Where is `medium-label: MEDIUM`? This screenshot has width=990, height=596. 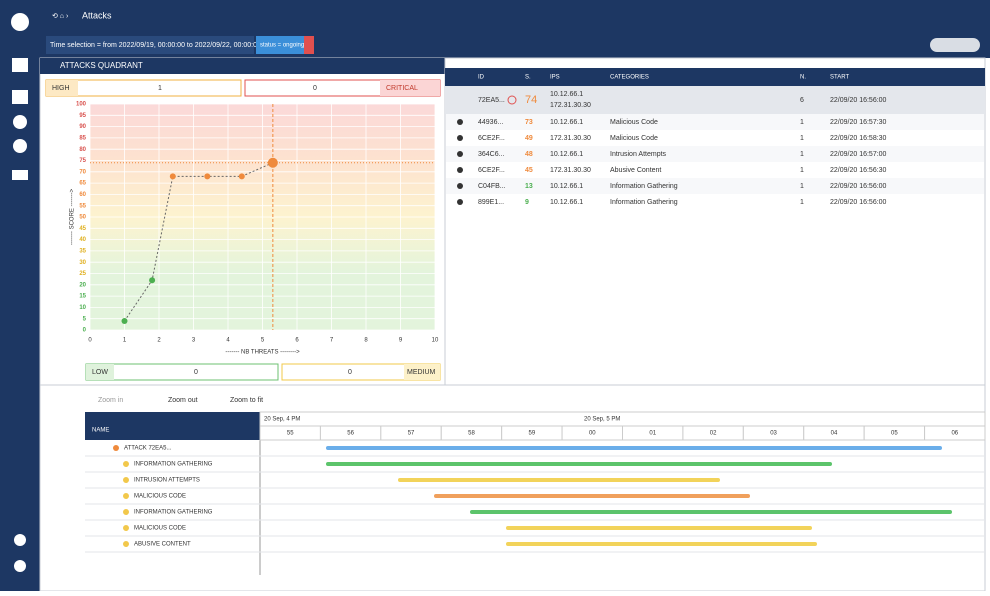 medium-label: MEDIUM is located at coordinates (421, 372).